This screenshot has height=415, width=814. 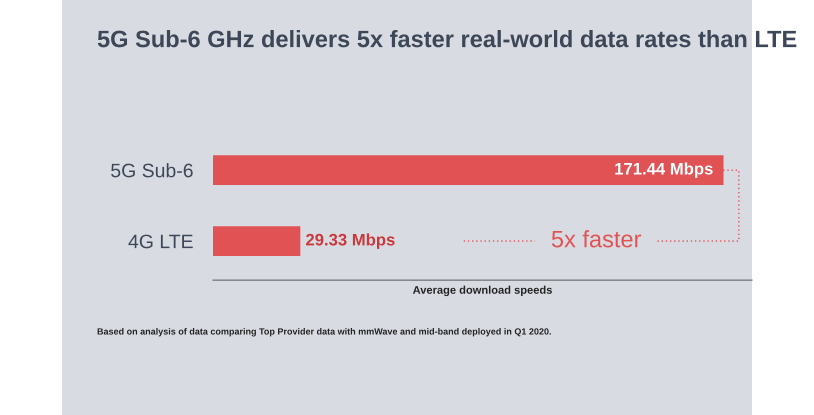 What do you see at coordinates (597, 239) in the screenshot?
I see `annotation: 5x faster` at bounding box center [597, 239].